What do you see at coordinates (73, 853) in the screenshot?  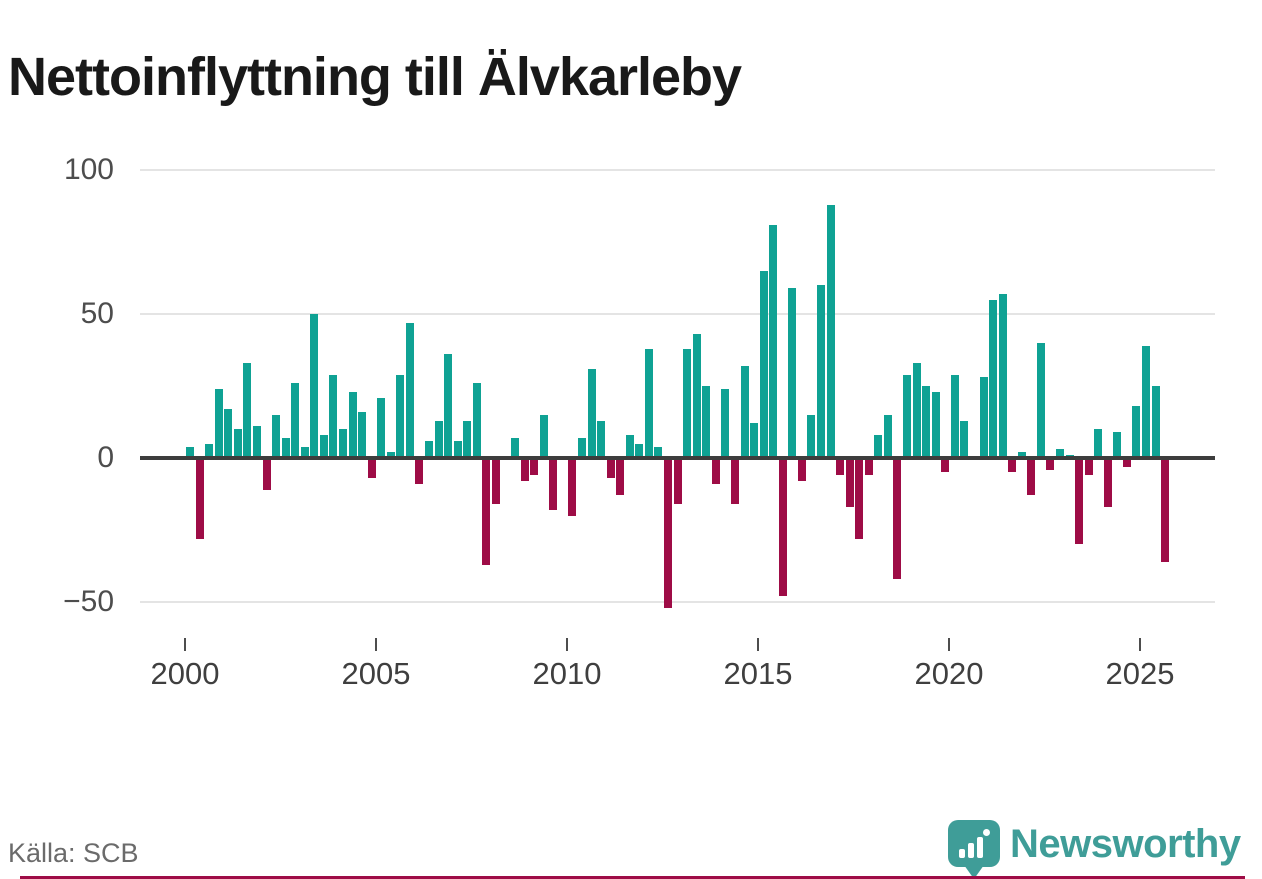 I see `source-label: Källa: SCB` at bounding box center [73, 853].